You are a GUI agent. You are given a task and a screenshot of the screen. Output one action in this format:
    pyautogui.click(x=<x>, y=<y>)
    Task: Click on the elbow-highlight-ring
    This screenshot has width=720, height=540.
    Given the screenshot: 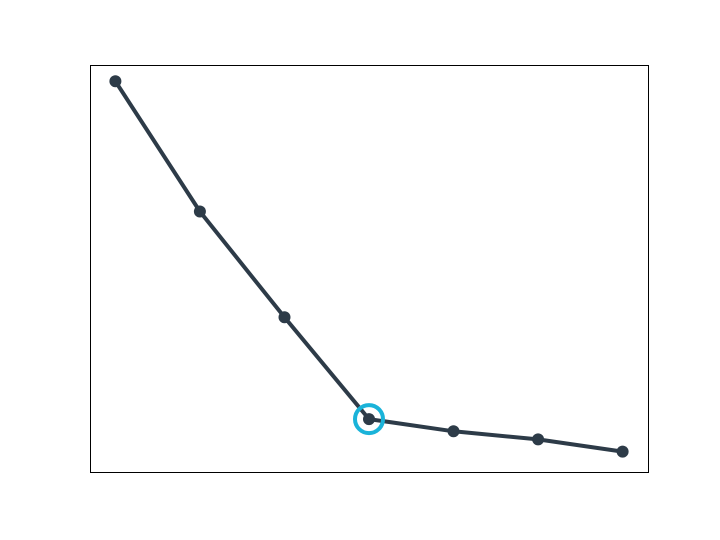 What is the action you would take?
    pyautogui.click(x=369, y=419)
    